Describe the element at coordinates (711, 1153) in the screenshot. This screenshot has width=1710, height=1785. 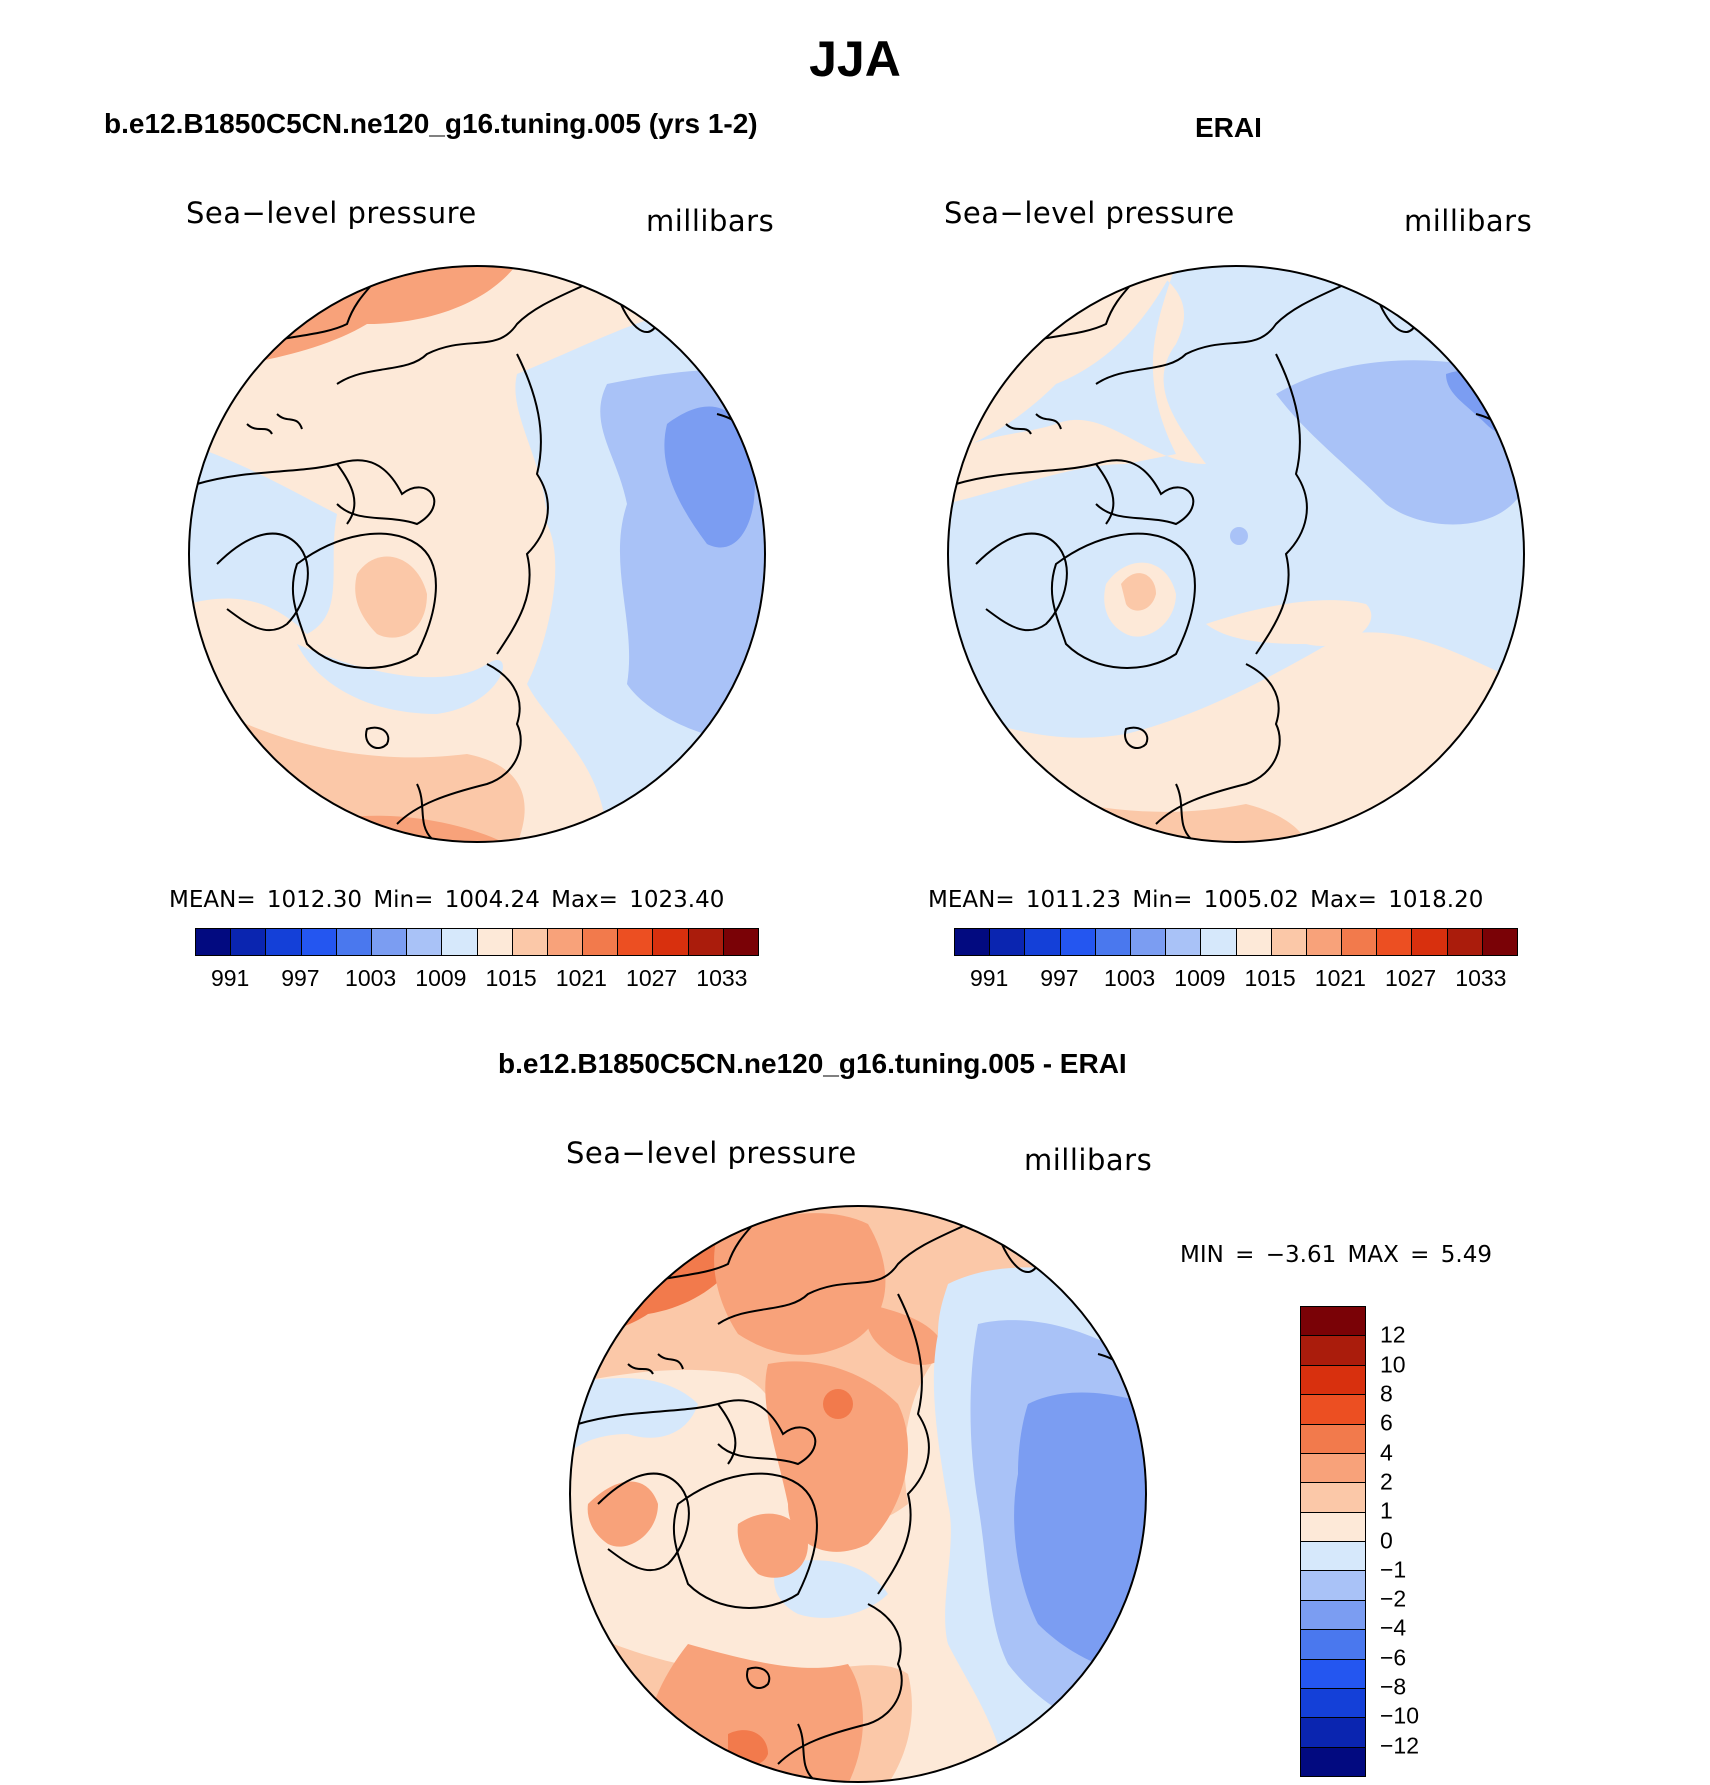
I see `panel-3-variable: Sea−level pressure` at that location.